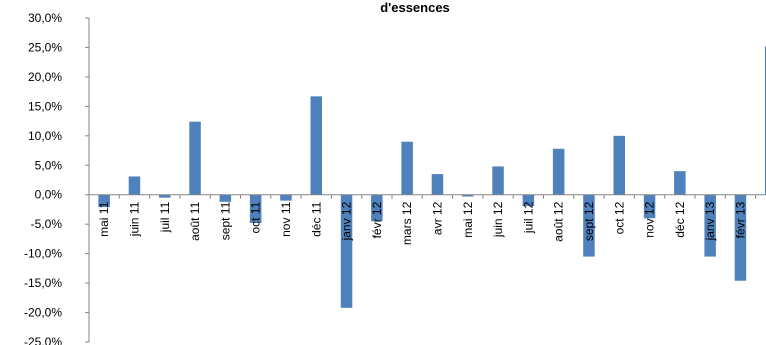  Describe the element at coordinates (437, 218) in the screenshot. I see `x-tick-label: avr 12` at that location.